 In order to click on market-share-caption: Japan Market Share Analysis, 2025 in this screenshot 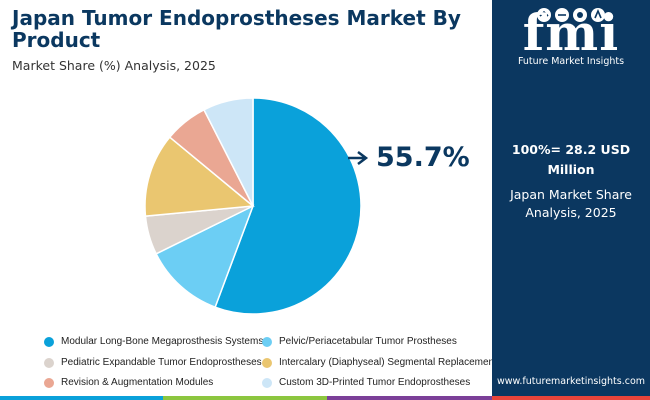, I will do `click(571, 204)`.